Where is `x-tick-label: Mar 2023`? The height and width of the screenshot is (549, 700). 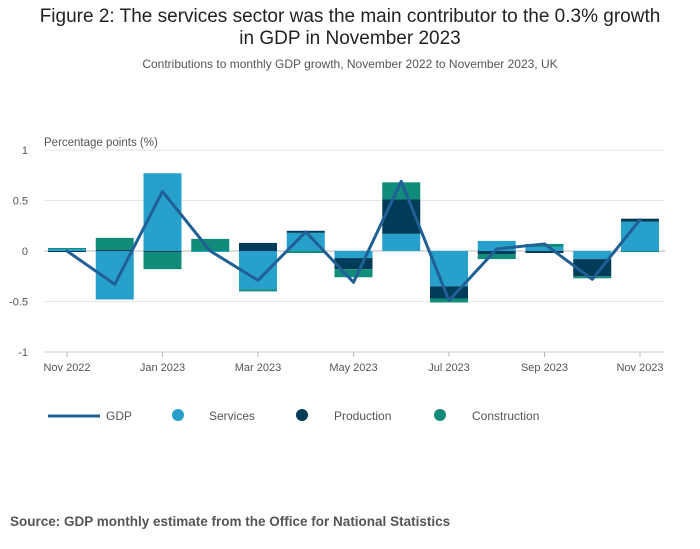 x-tick-label: Mar 2023 is located at coordinates (258, 368).